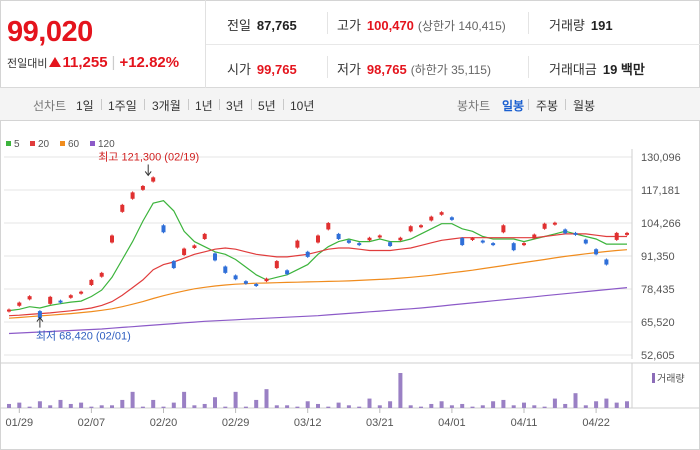 This screenshot has height=450, width=700. I want to click on period-3y-button: 3년, so click(235, 106).